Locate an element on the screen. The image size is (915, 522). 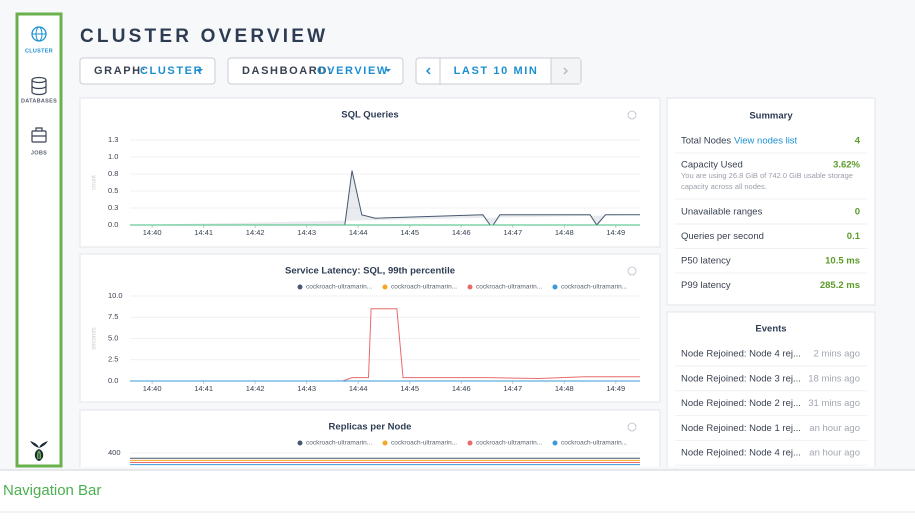
nav-label: CLUSTER is located at coordinates (39, 51).